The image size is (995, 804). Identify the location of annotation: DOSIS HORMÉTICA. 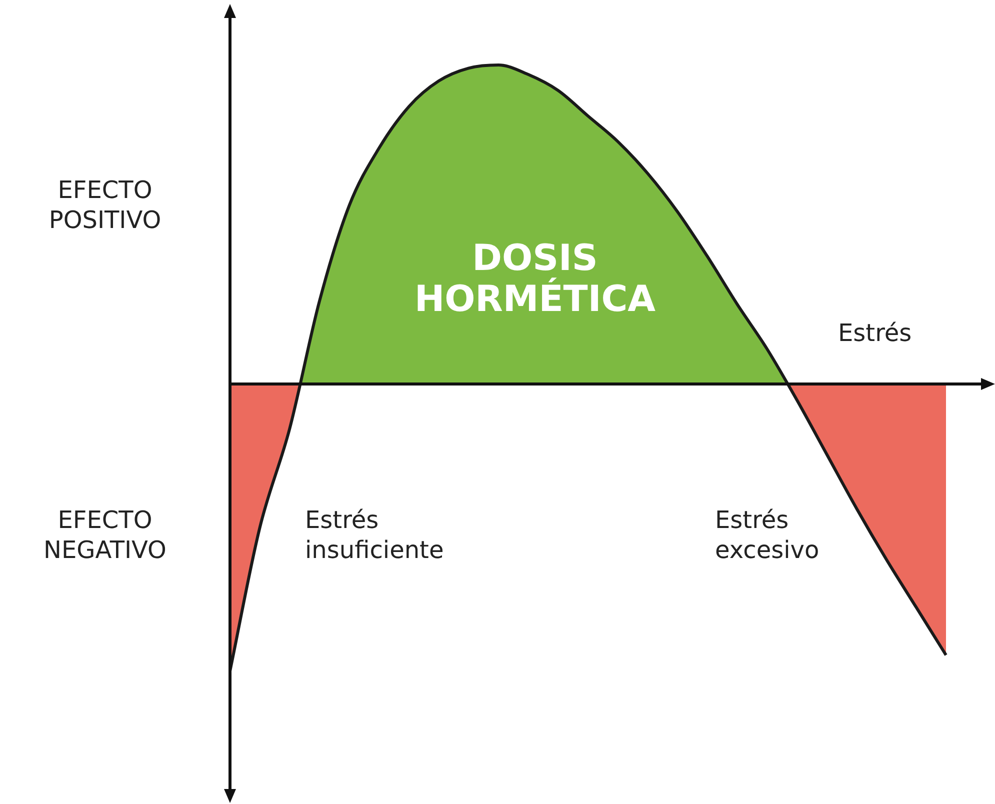
(535, 279).